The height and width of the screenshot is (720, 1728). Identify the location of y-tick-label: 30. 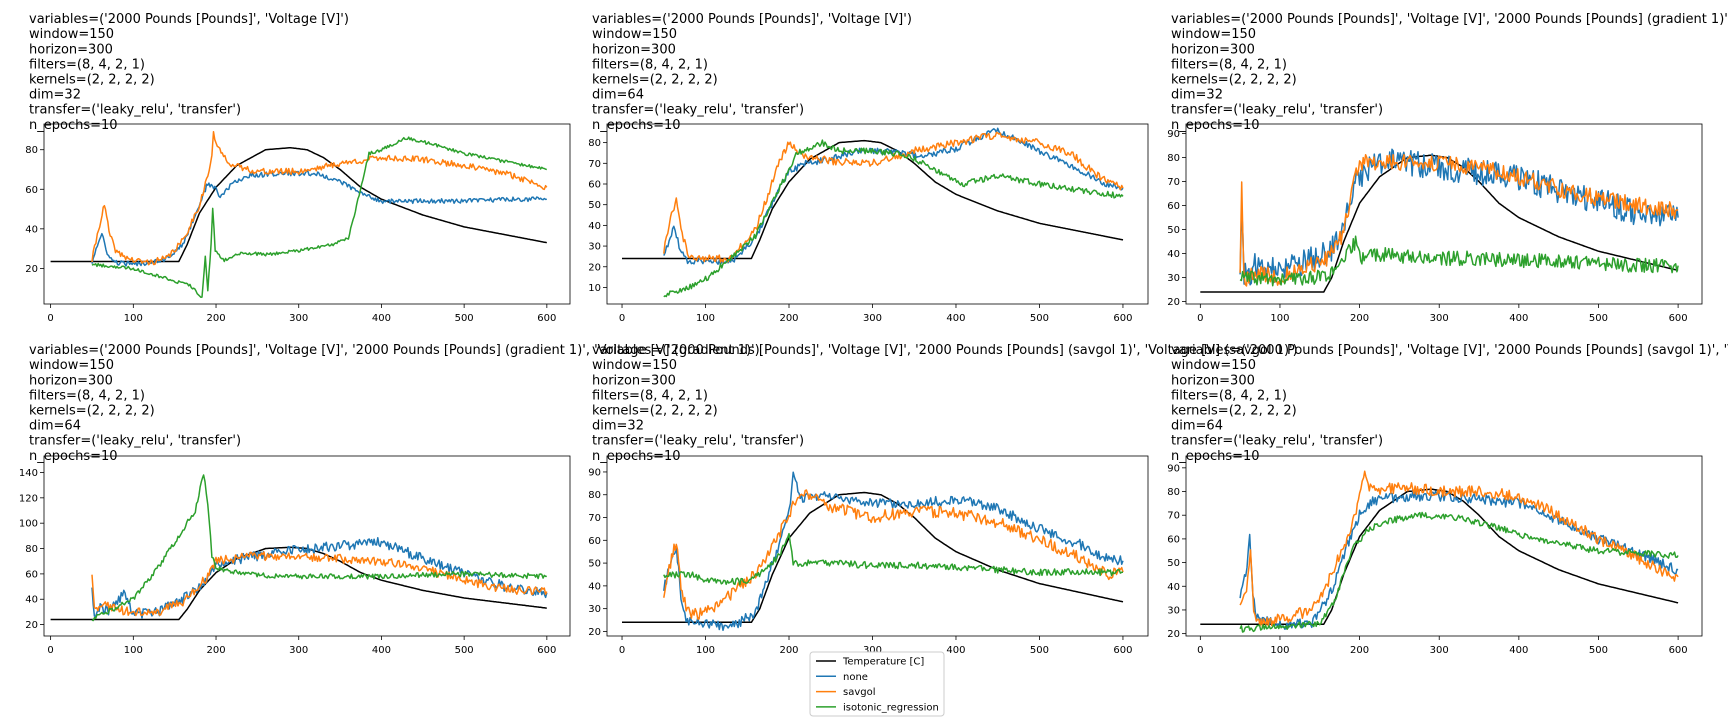
(594, 247).